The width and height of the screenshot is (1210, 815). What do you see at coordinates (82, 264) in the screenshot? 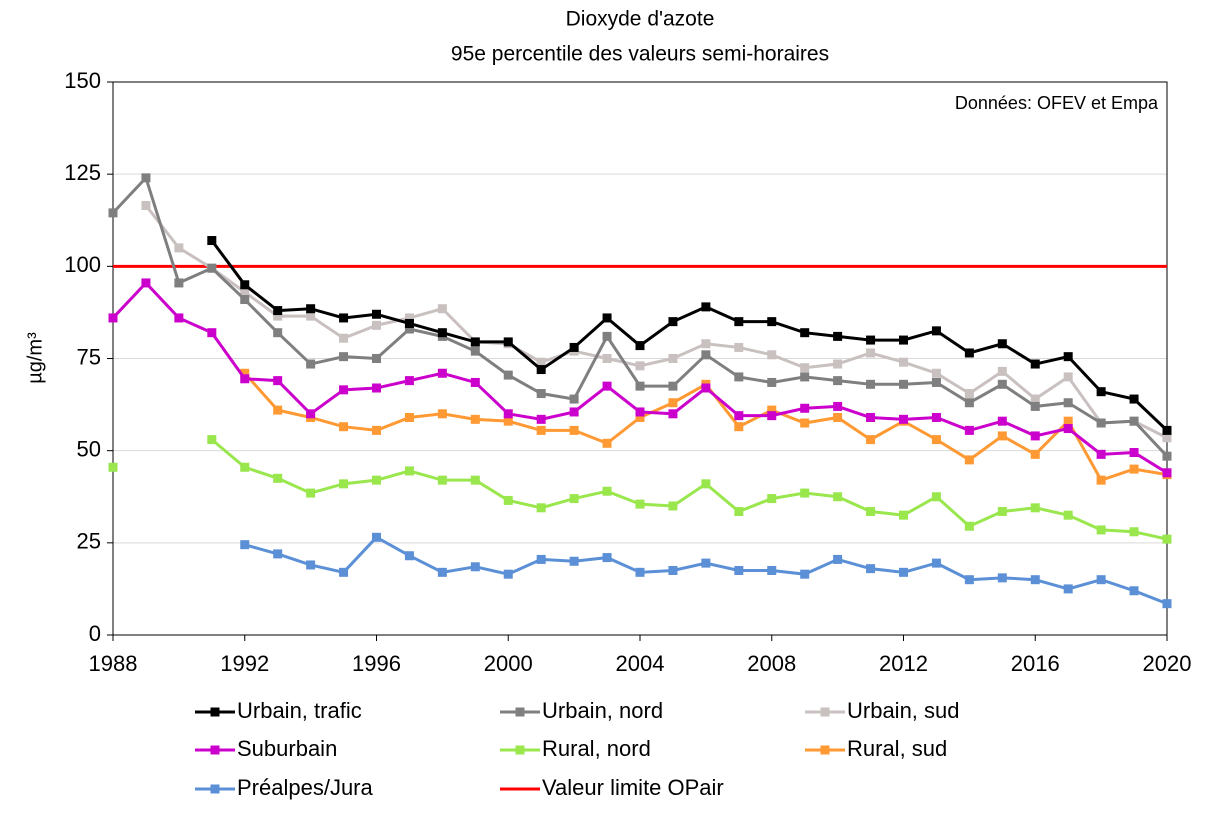
I see `y-tick-label: 100` at bounding box center [82, 264].